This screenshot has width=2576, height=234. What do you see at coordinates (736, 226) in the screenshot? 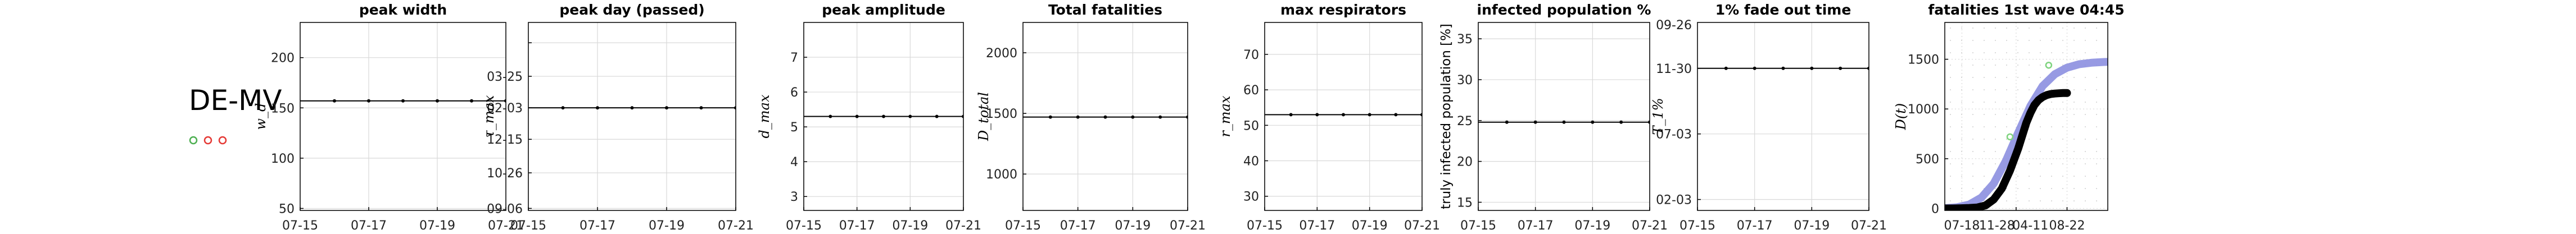
I see `peak-day-xtick-label: 07-21` at bounding box center [736, 226].